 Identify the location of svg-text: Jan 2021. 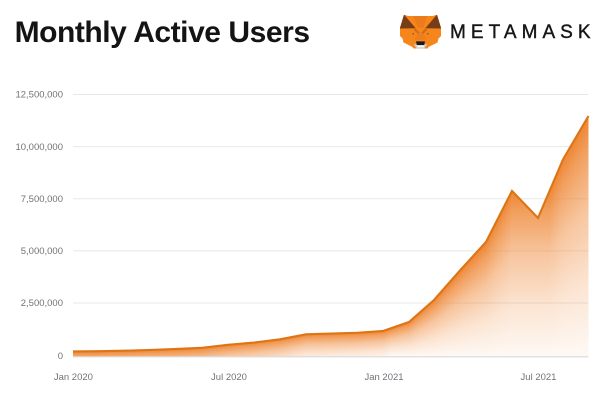
(383, 377).